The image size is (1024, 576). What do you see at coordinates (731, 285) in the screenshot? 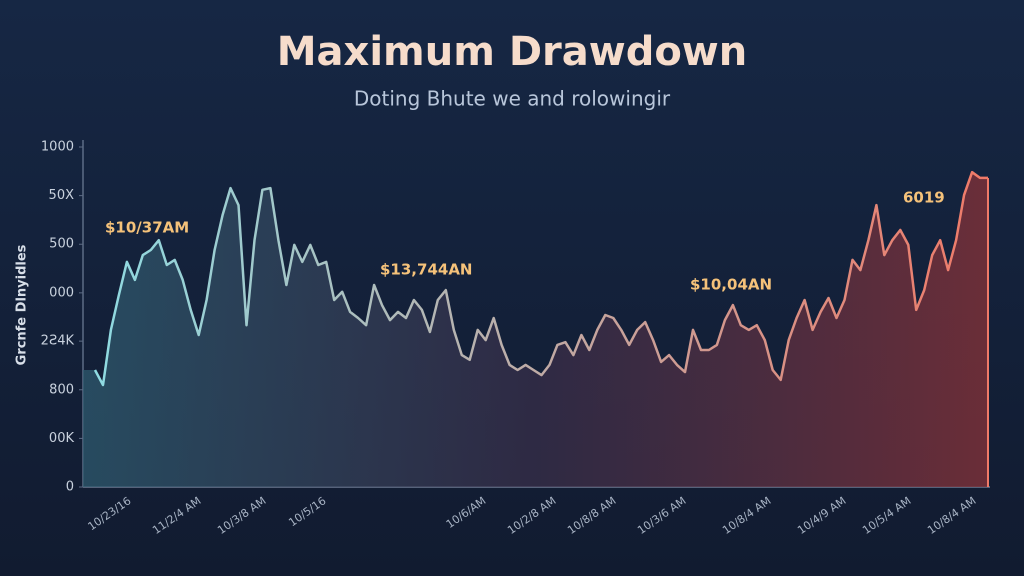
I see `annotation: $10,04AN` at bounding box center [731, 285].